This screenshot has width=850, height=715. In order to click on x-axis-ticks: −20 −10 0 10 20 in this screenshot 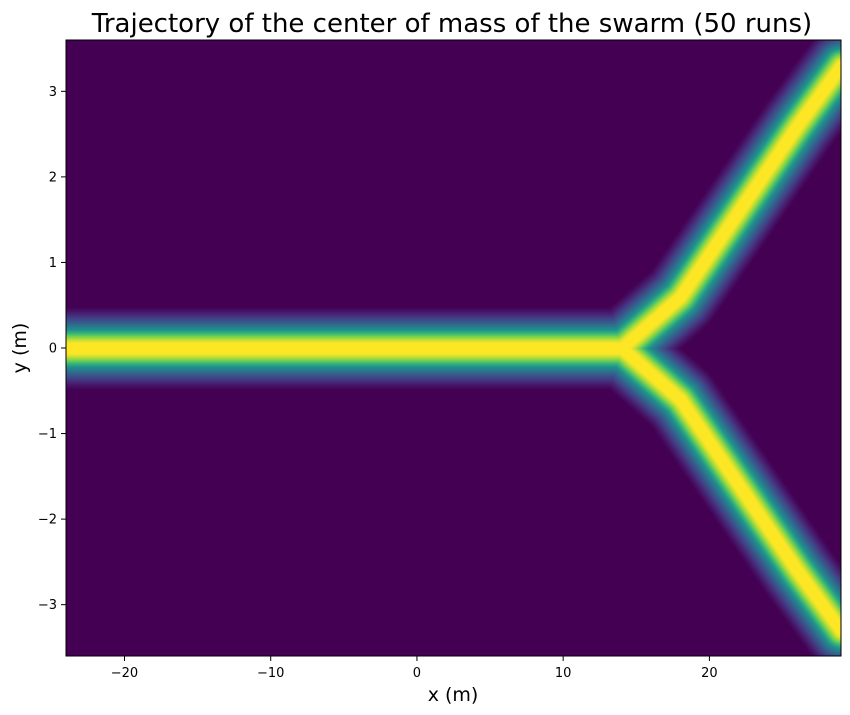, I will do `click(414, 668)`.